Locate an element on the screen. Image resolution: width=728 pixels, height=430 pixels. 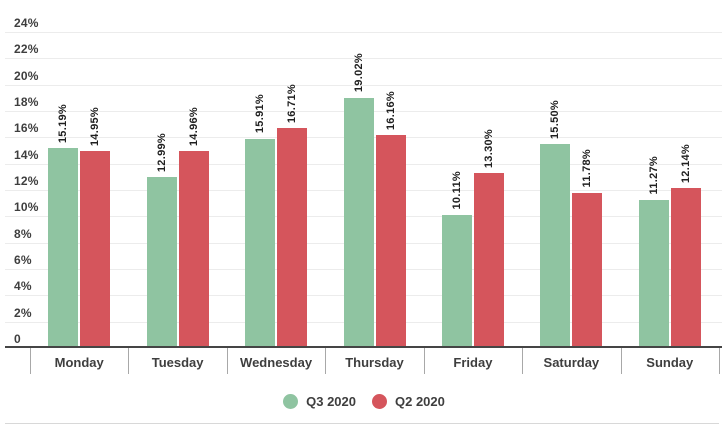
legend-label: Q2 2020 is located at coordinates (420, 401).